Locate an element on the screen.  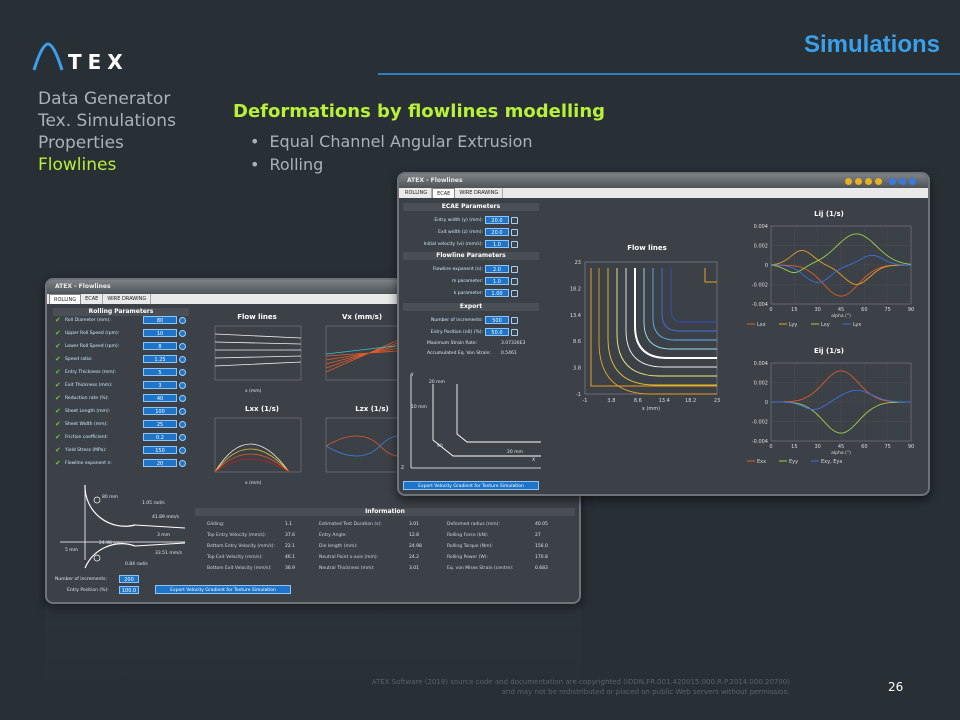
param-input: 5 is located at coordinates (160, 372).